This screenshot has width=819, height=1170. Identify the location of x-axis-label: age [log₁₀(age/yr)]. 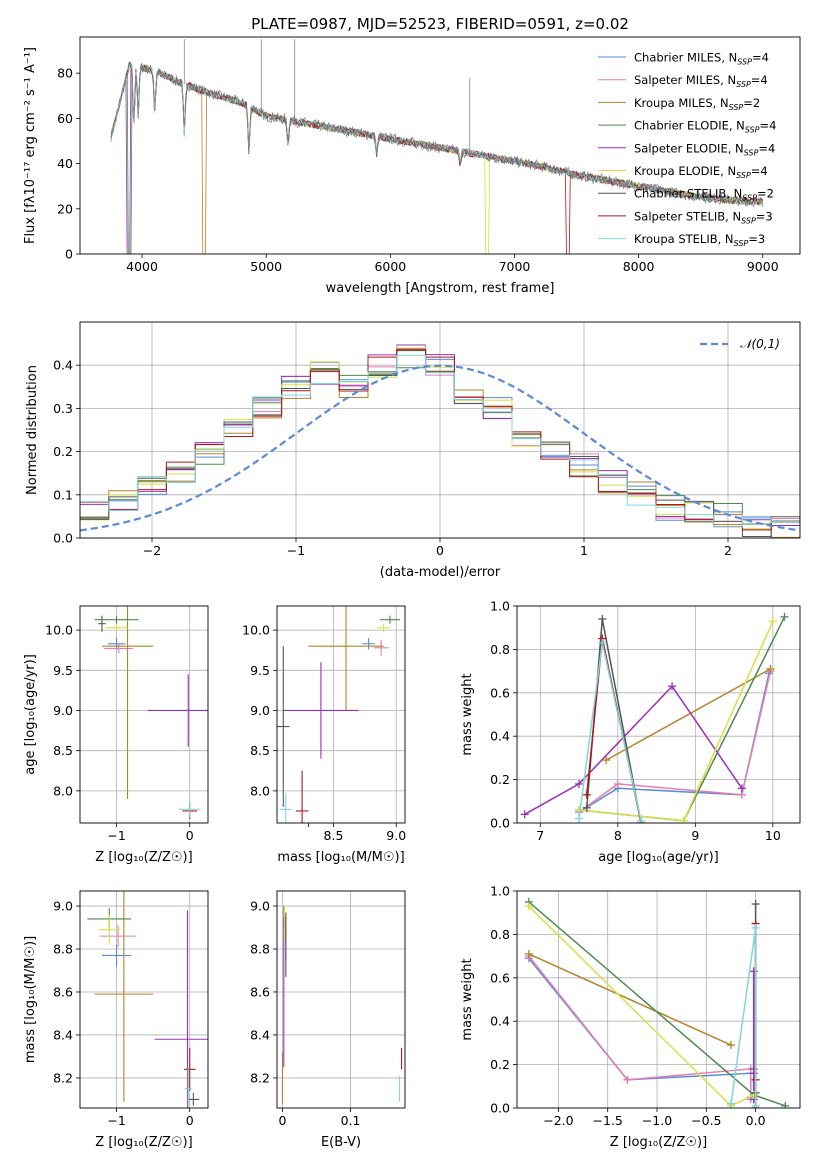
(658, 857).